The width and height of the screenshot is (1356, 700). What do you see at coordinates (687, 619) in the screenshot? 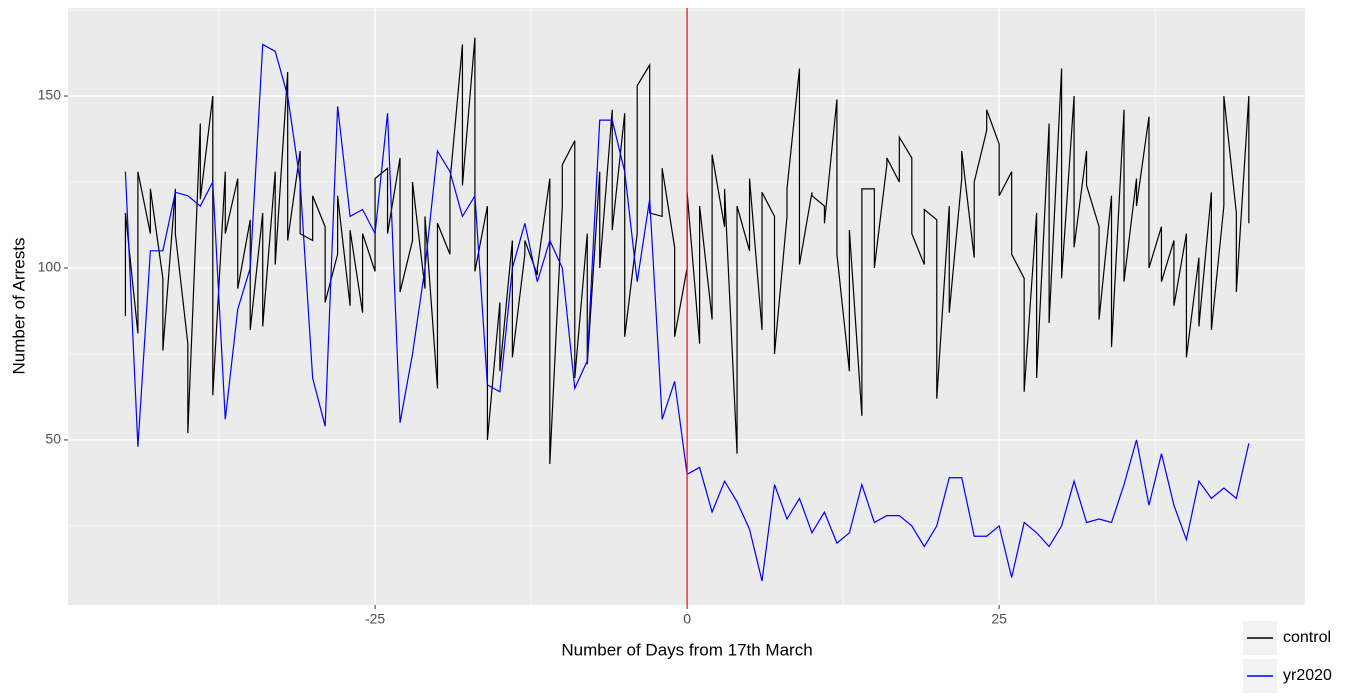
I see `x-tick-label: 0` at bounding box center [687, 619].